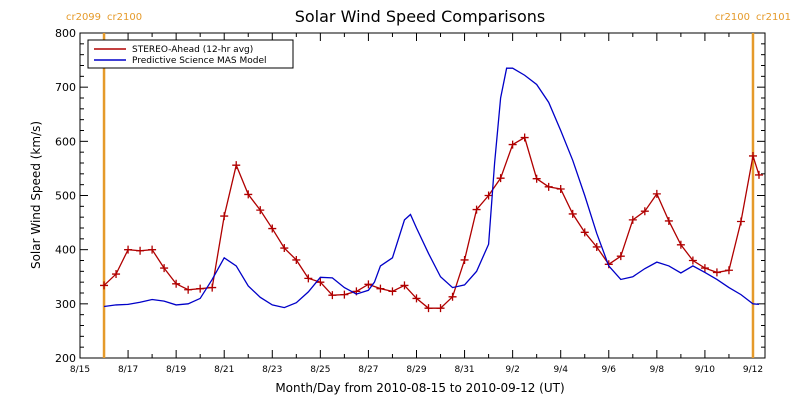 The width and height of the screenshot is (800, 400). What do you see at coordinates (199, 61) in the screenshot?
I see `legend-label: Predictive Science MAS Model` at bounding box center [199, 61].